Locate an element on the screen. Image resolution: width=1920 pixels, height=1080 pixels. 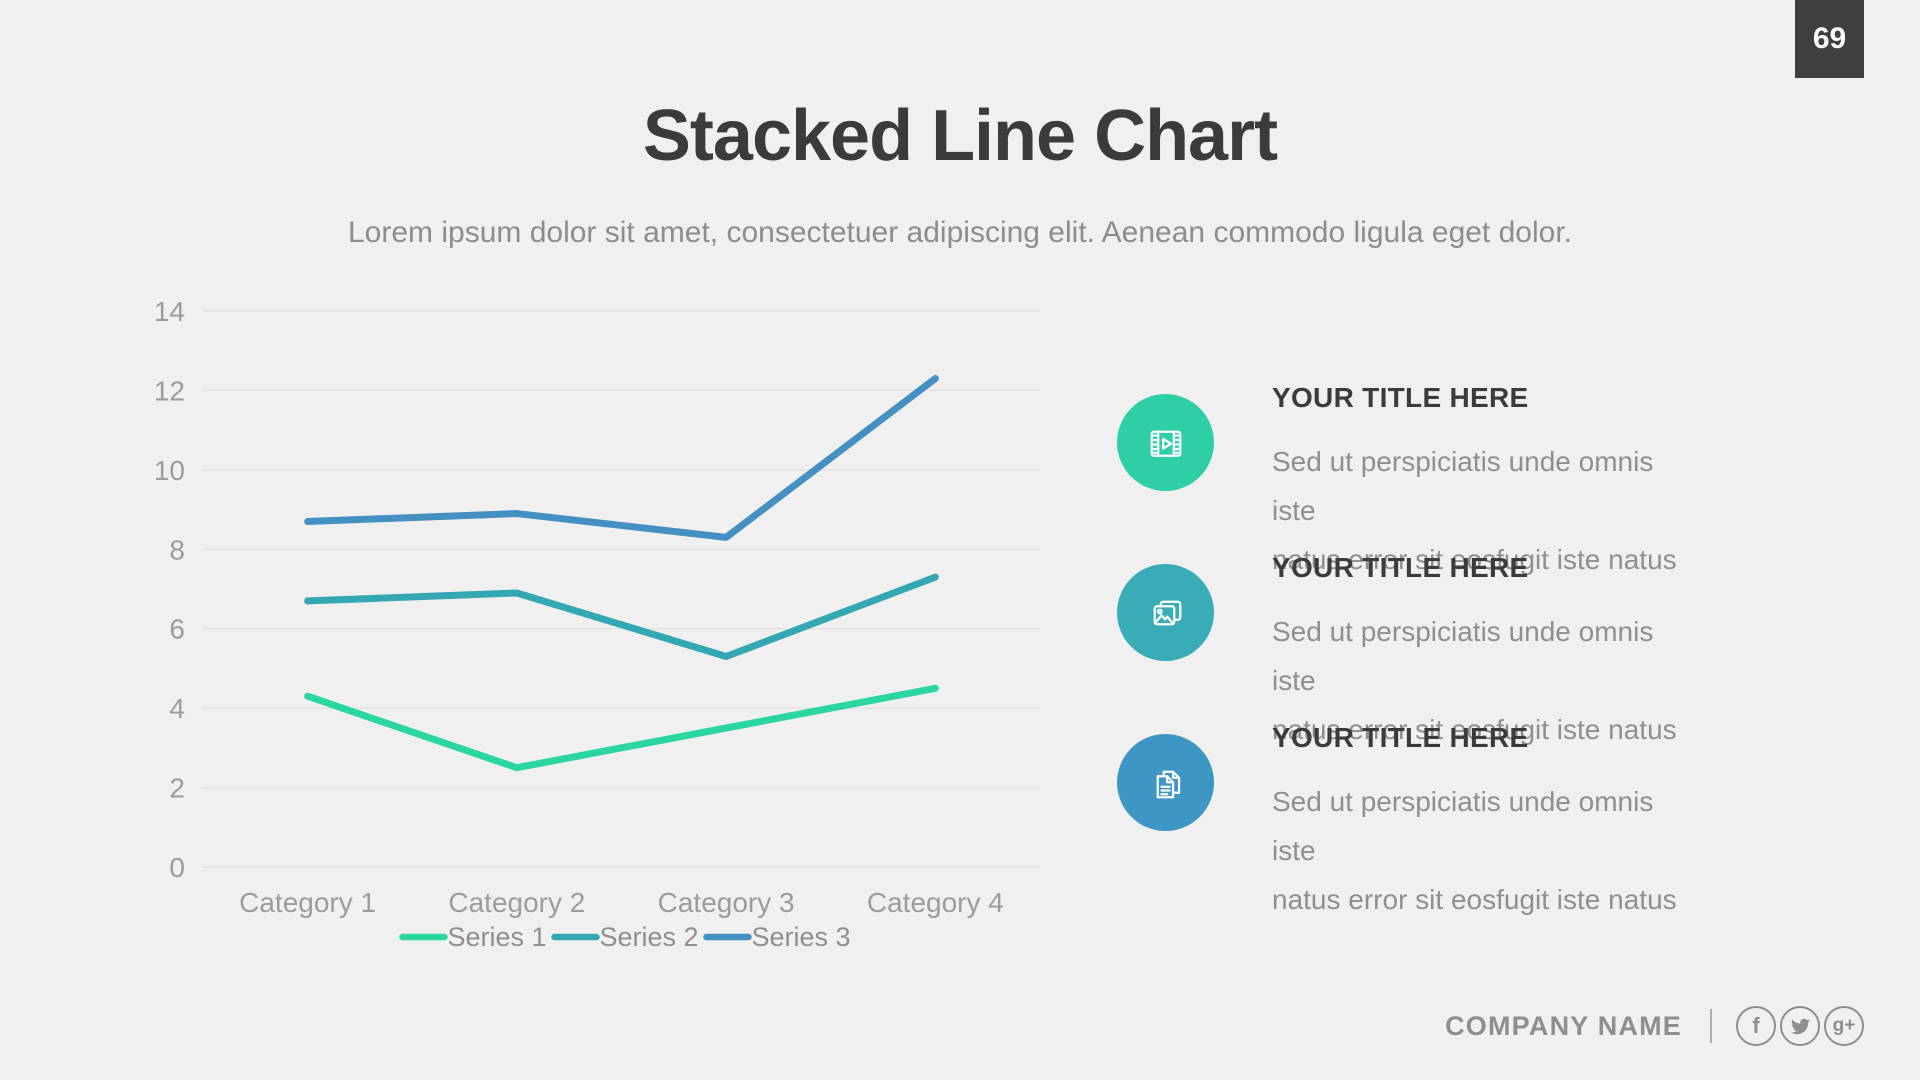
page-title: Stacked Line Chart is located at coordinates (960, 136).